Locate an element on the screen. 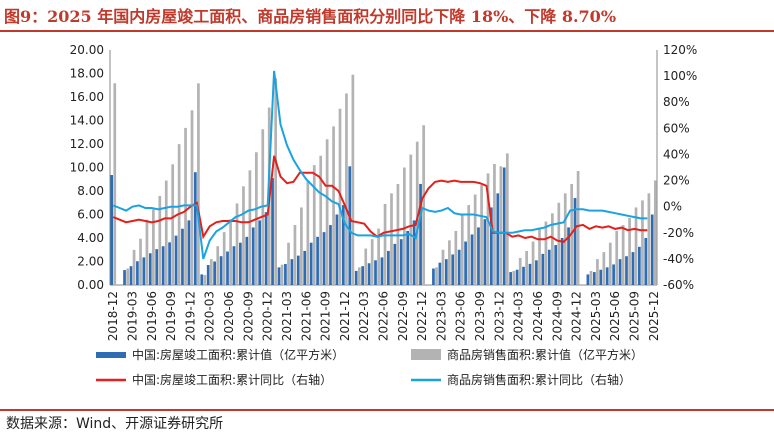 This screenshot has height=436, width=774. x-tick-label: 2021-12 is located at coordinates (345, 316).